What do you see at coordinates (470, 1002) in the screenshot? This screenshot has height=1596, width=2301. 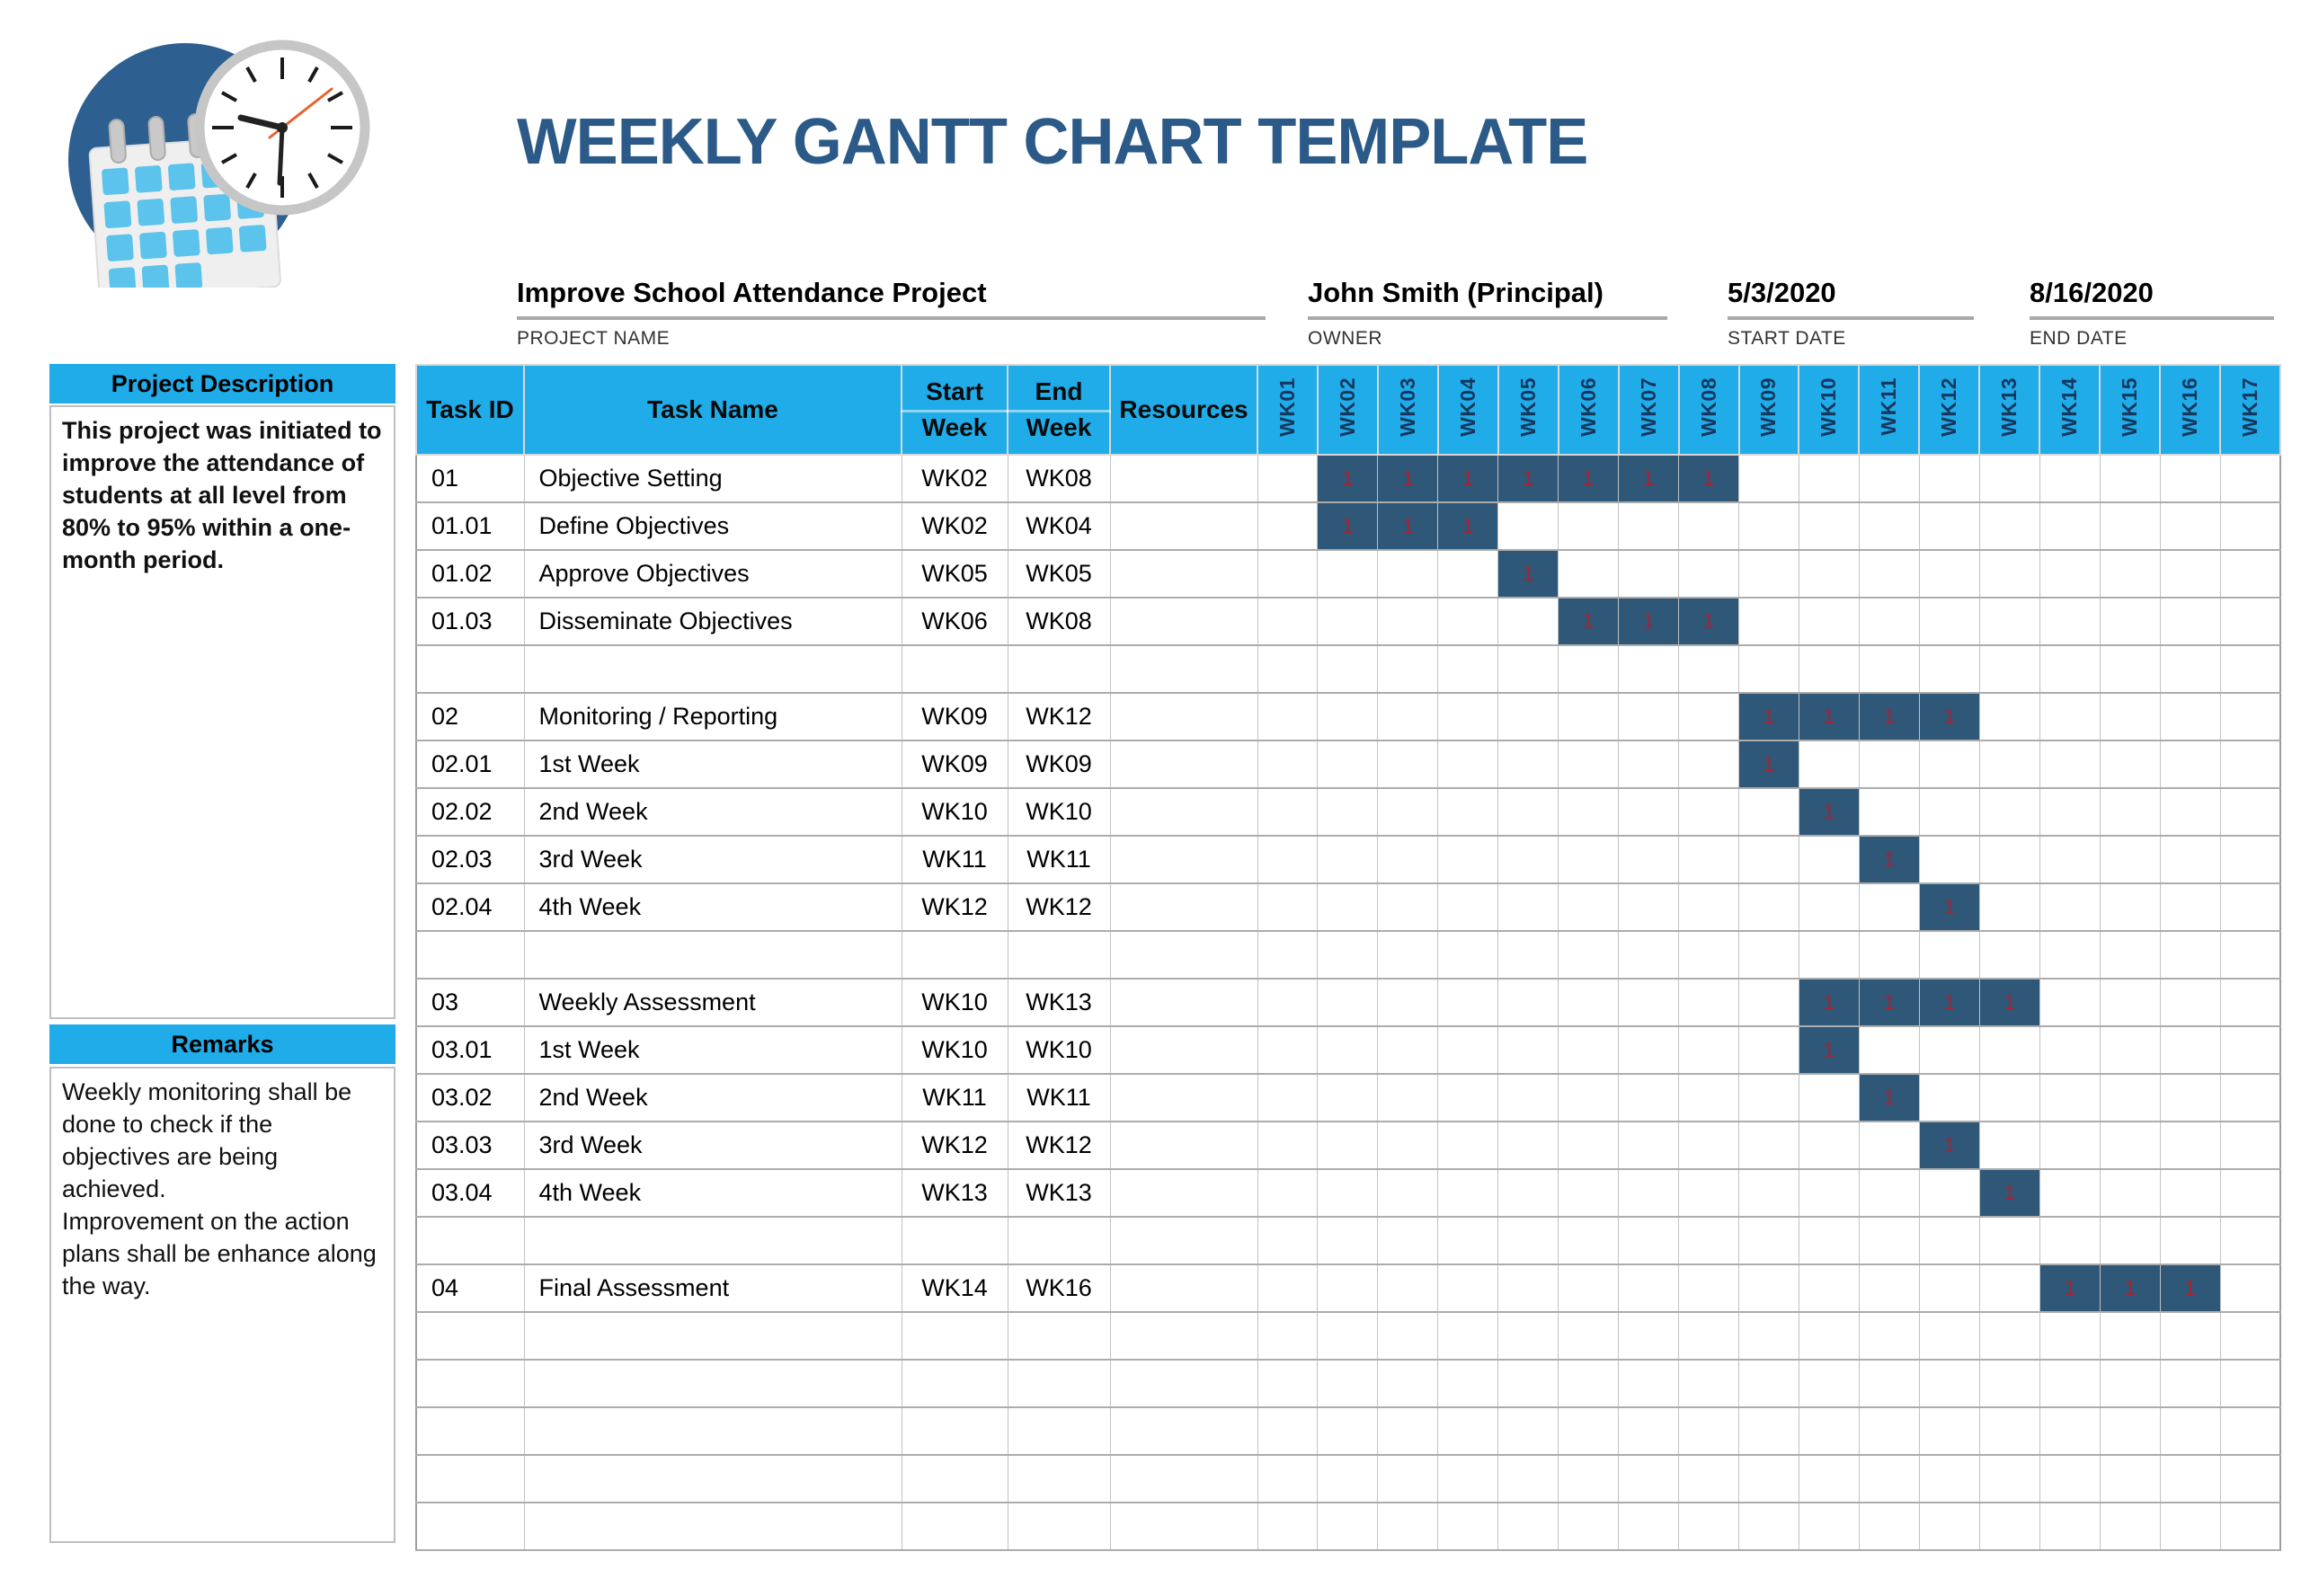 I see `cell-task-id: 03` at bounding box center [470, 1002].